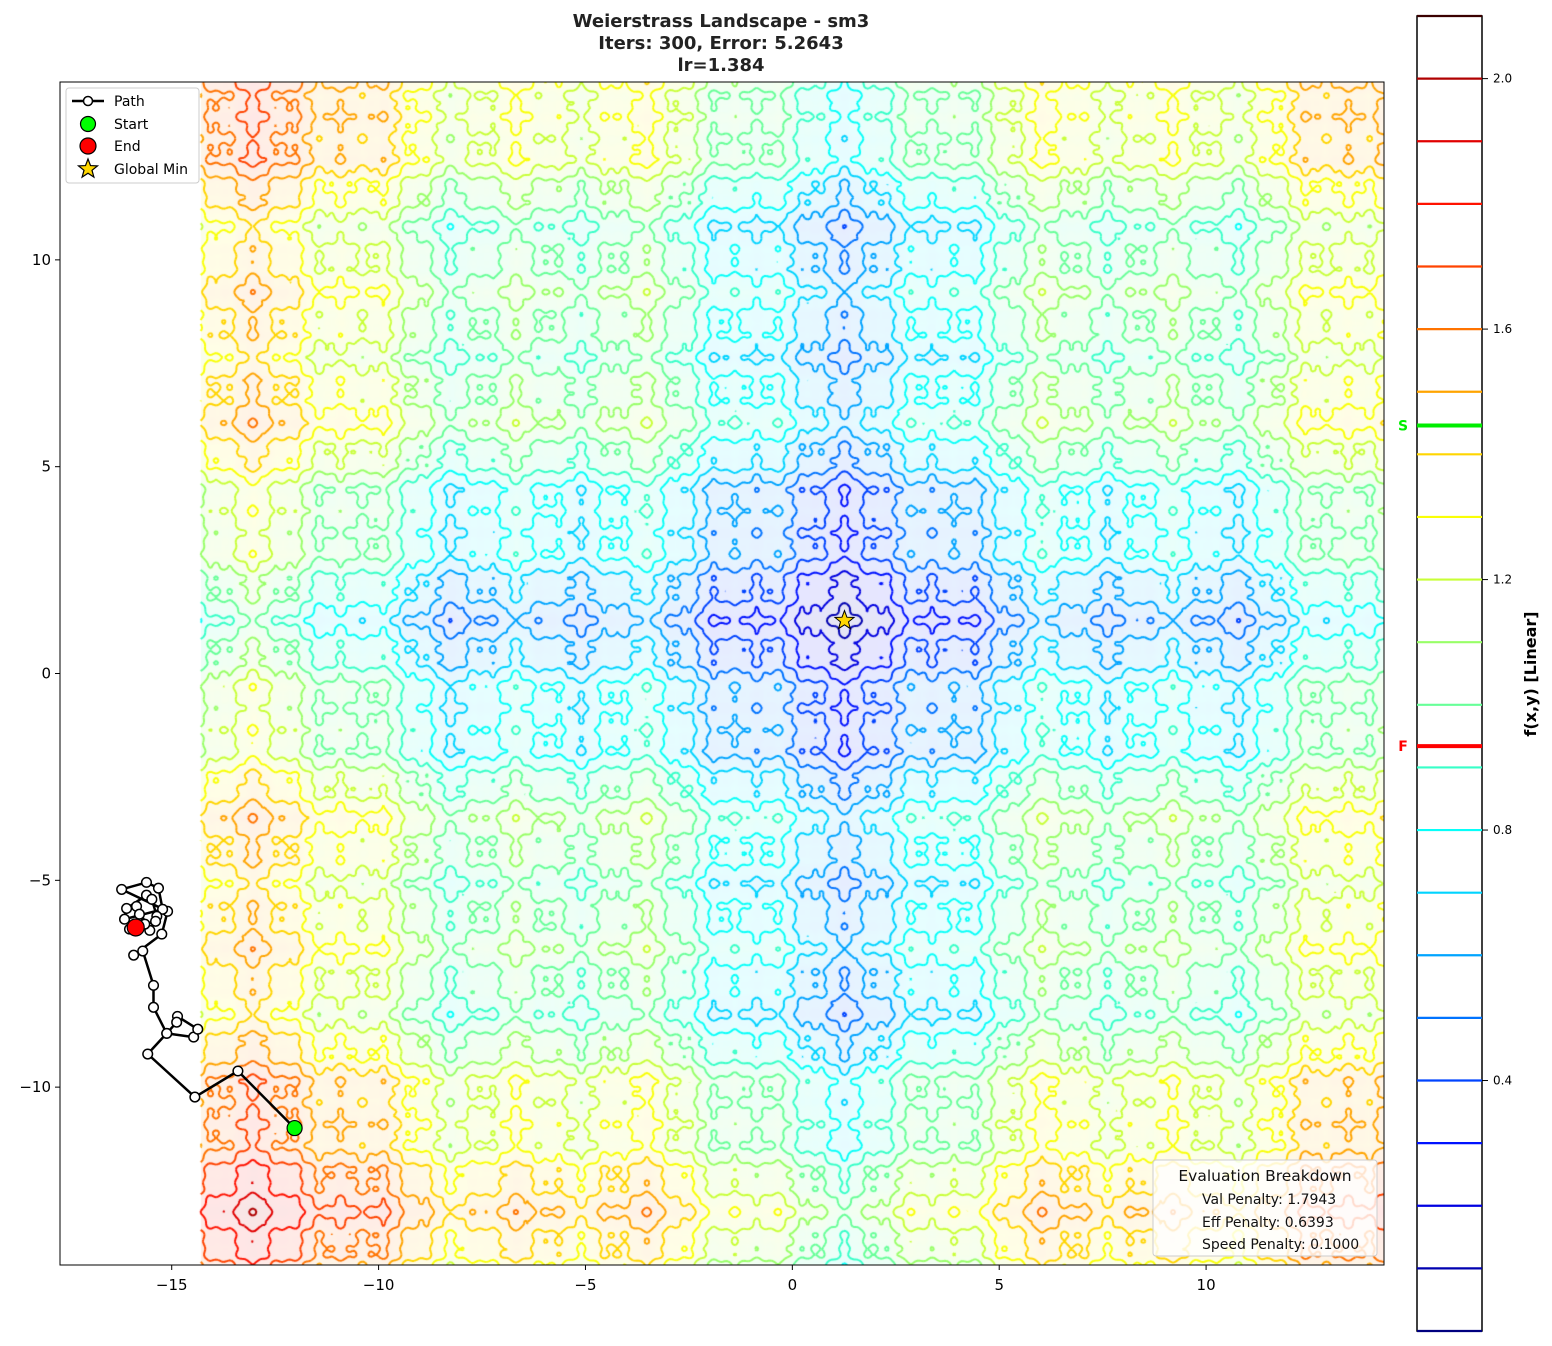 The height and width of the screenshot is (1346, 1552). I want to click on colorbar-frame, so click(1449, 673).